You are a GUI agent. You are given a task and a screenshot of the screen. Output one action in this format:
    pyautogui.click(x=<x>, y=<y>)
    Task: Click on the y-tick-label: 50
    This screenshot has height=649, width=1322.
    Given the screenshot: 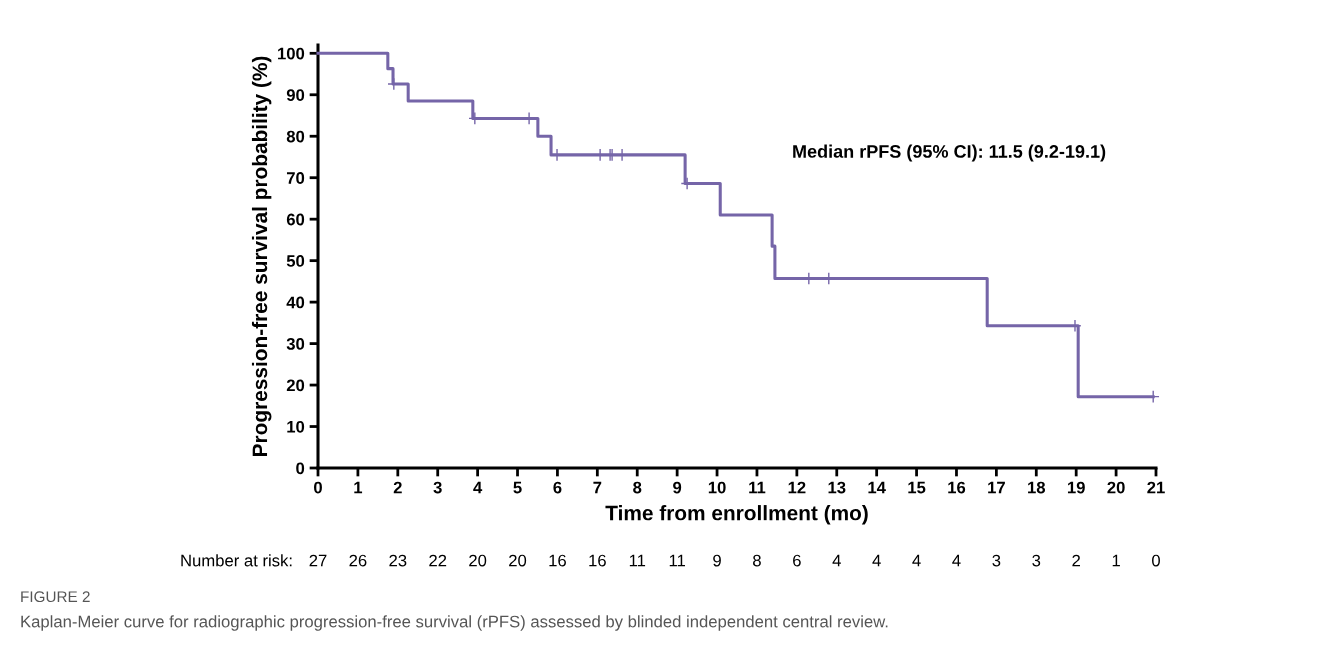 What is the action you would take?
    pyautogui.click(x=295, y=261)
    